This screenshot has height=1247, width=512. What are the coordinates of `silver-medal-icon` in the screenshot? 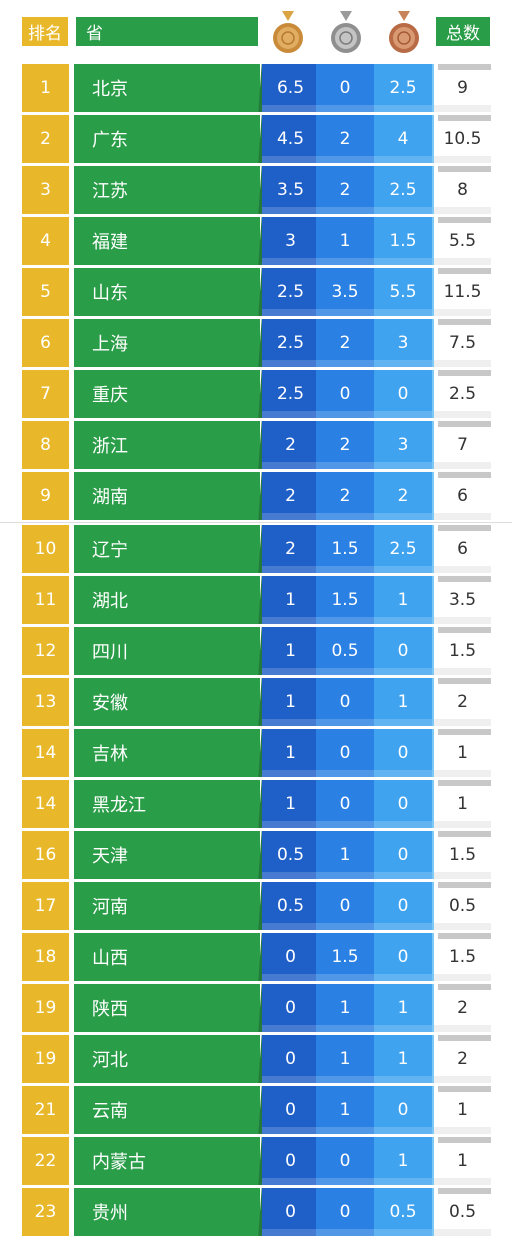 It's located at (346, 32).